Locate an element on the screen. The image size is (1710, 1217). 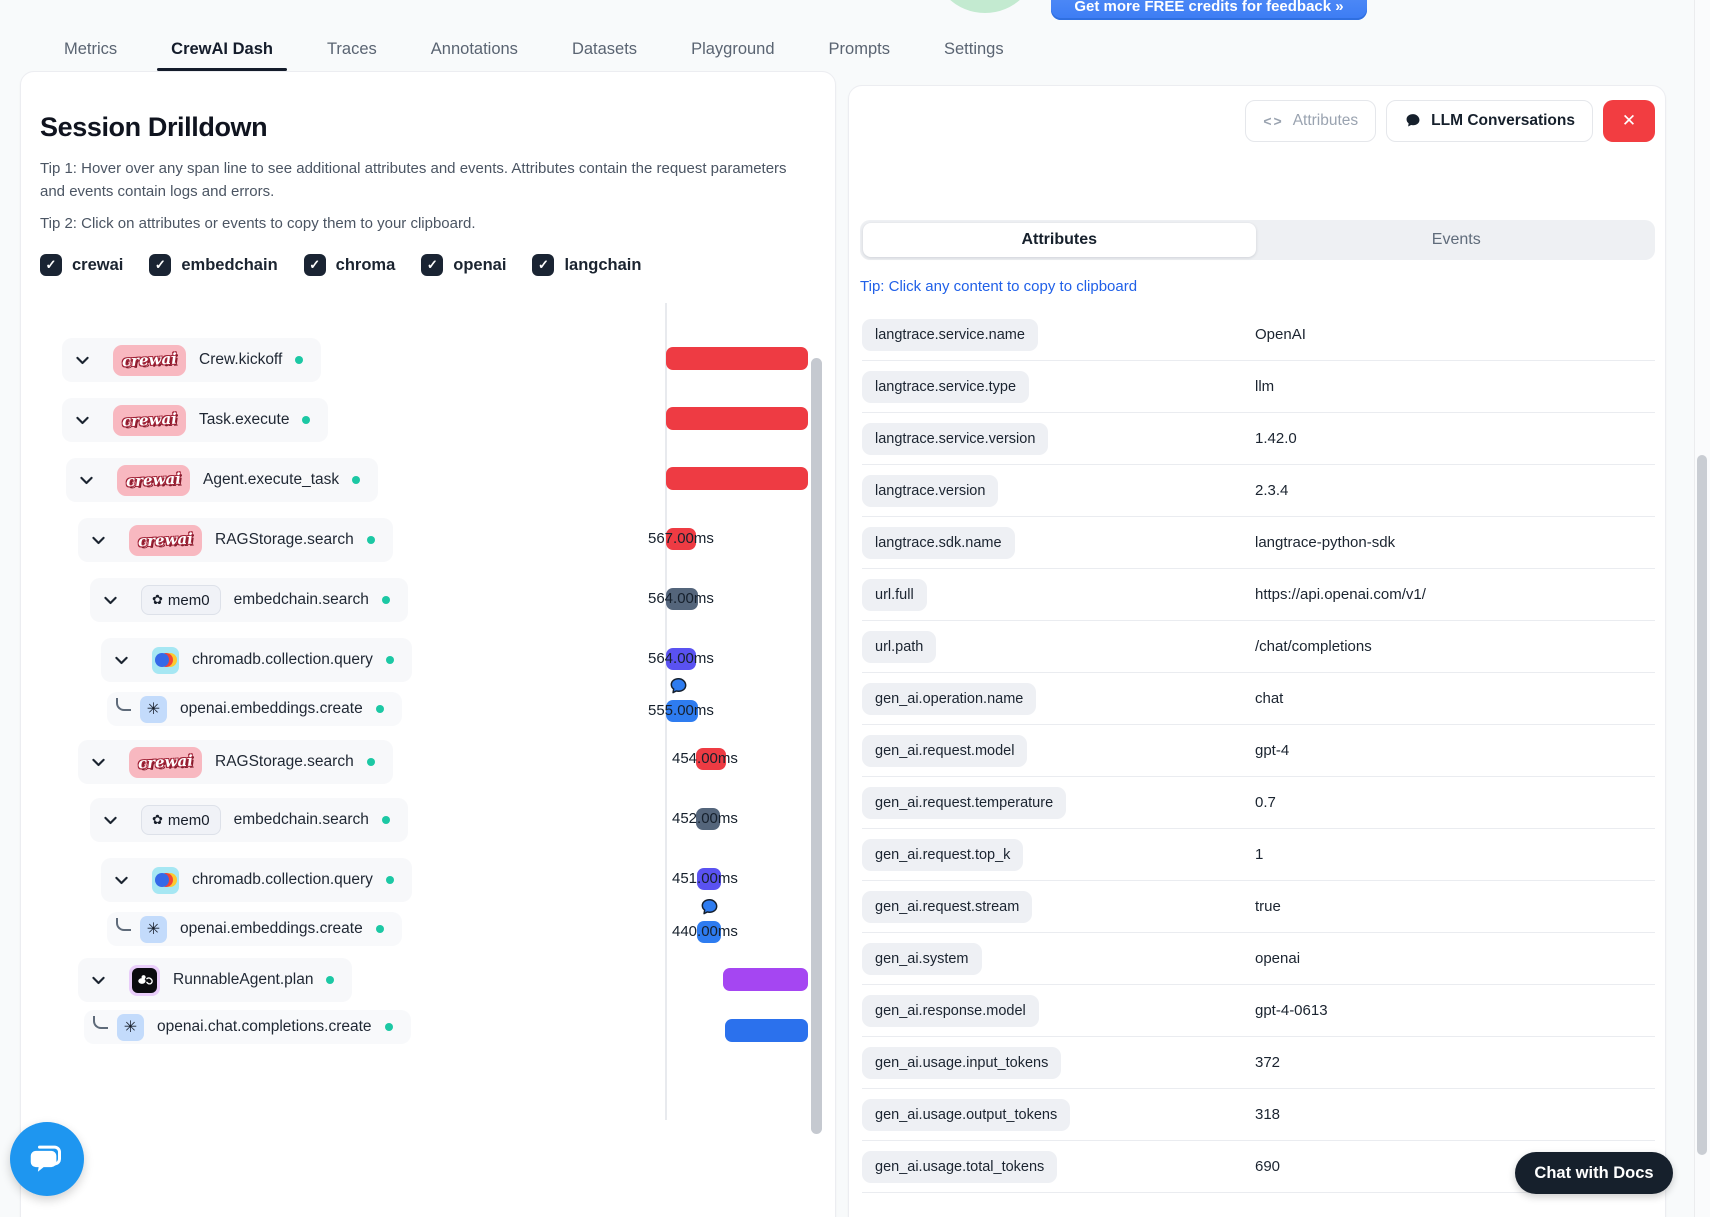
attribute-value: openai is located at coordinates (1278, 958).